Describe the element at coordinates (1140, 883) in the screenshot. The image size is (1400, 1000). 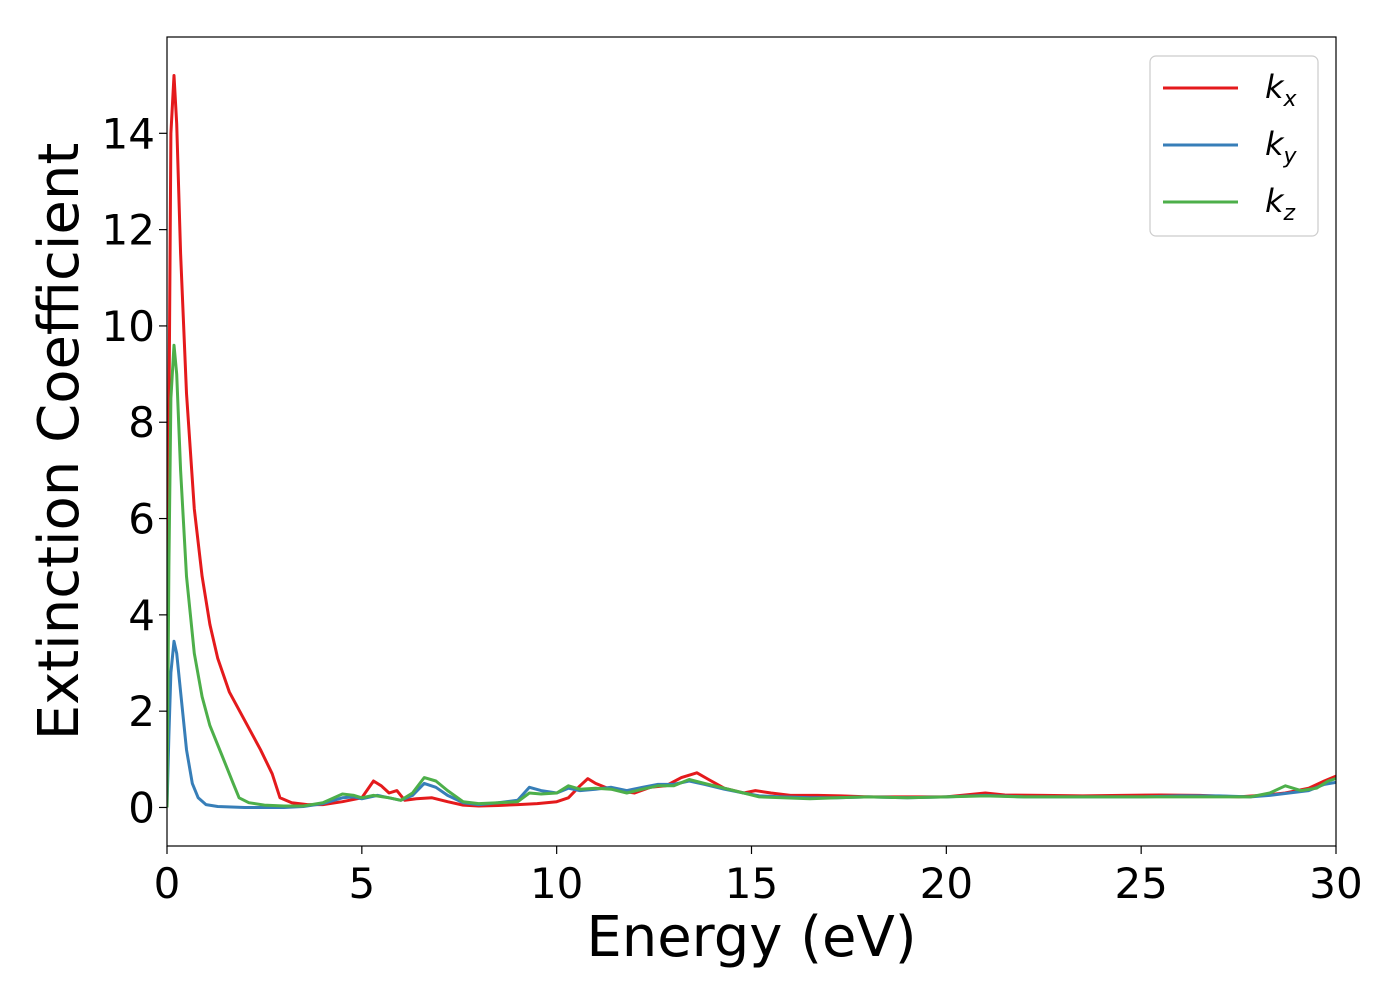
I see `x-tick-label: 25` at that location.